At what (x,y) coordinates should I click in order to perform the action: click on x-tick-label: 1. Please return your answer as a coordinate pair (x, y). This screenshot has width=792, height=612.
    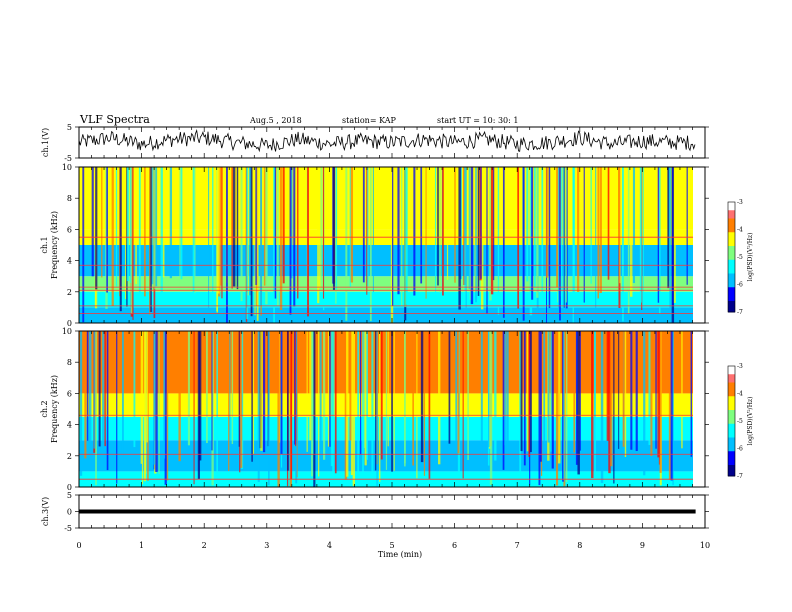
    Looking at the image, I should click on (141, 545).